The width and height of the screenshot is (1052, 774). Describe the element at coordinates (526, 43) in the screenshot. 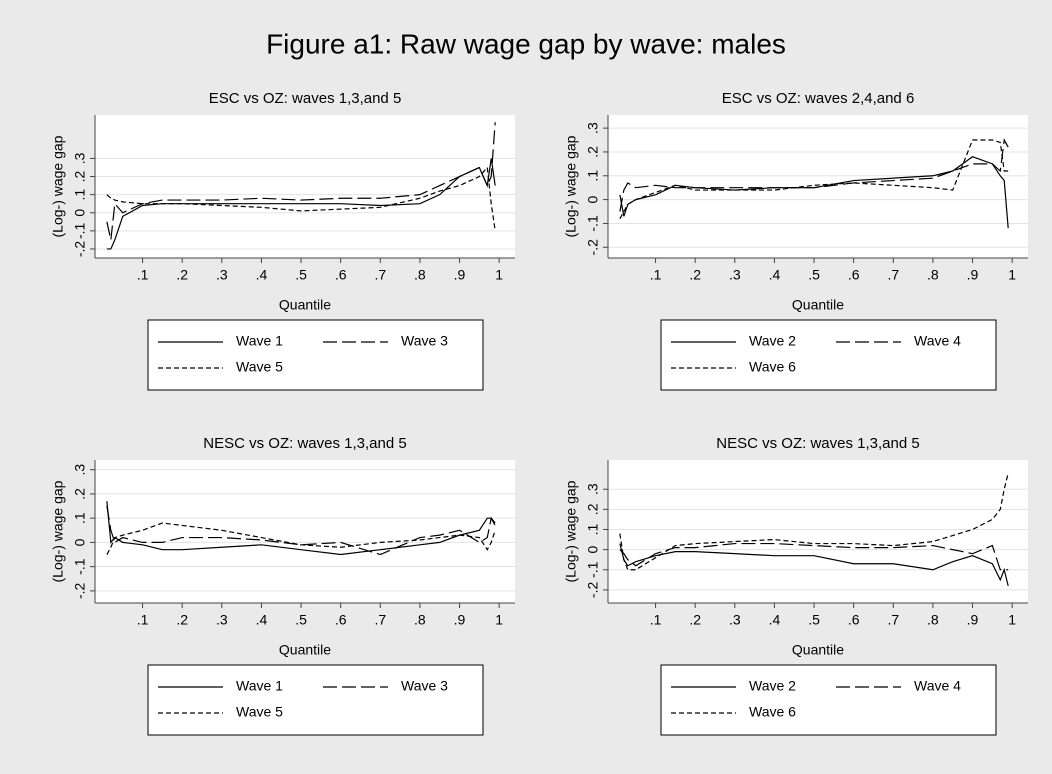

I see `figure-title: Figure a1: Raw wage gap by wave: males` at that location.